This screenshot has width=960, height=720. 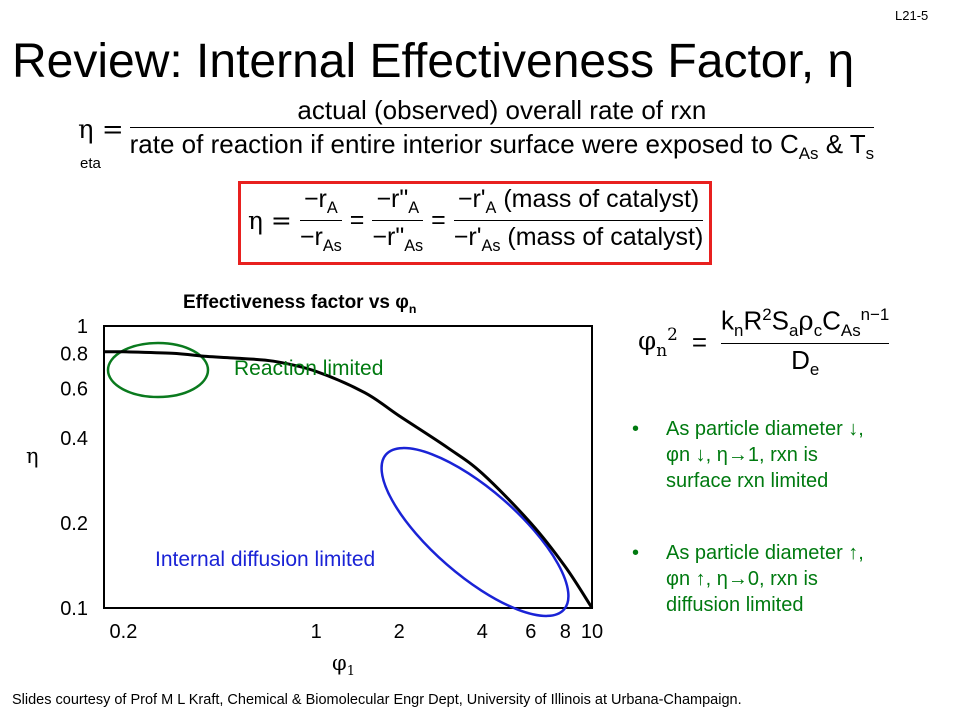 I want to click on y-tick-labels: 1 0.8 0.6 0.4 0.2 0.1, so click(x=74, y=468).